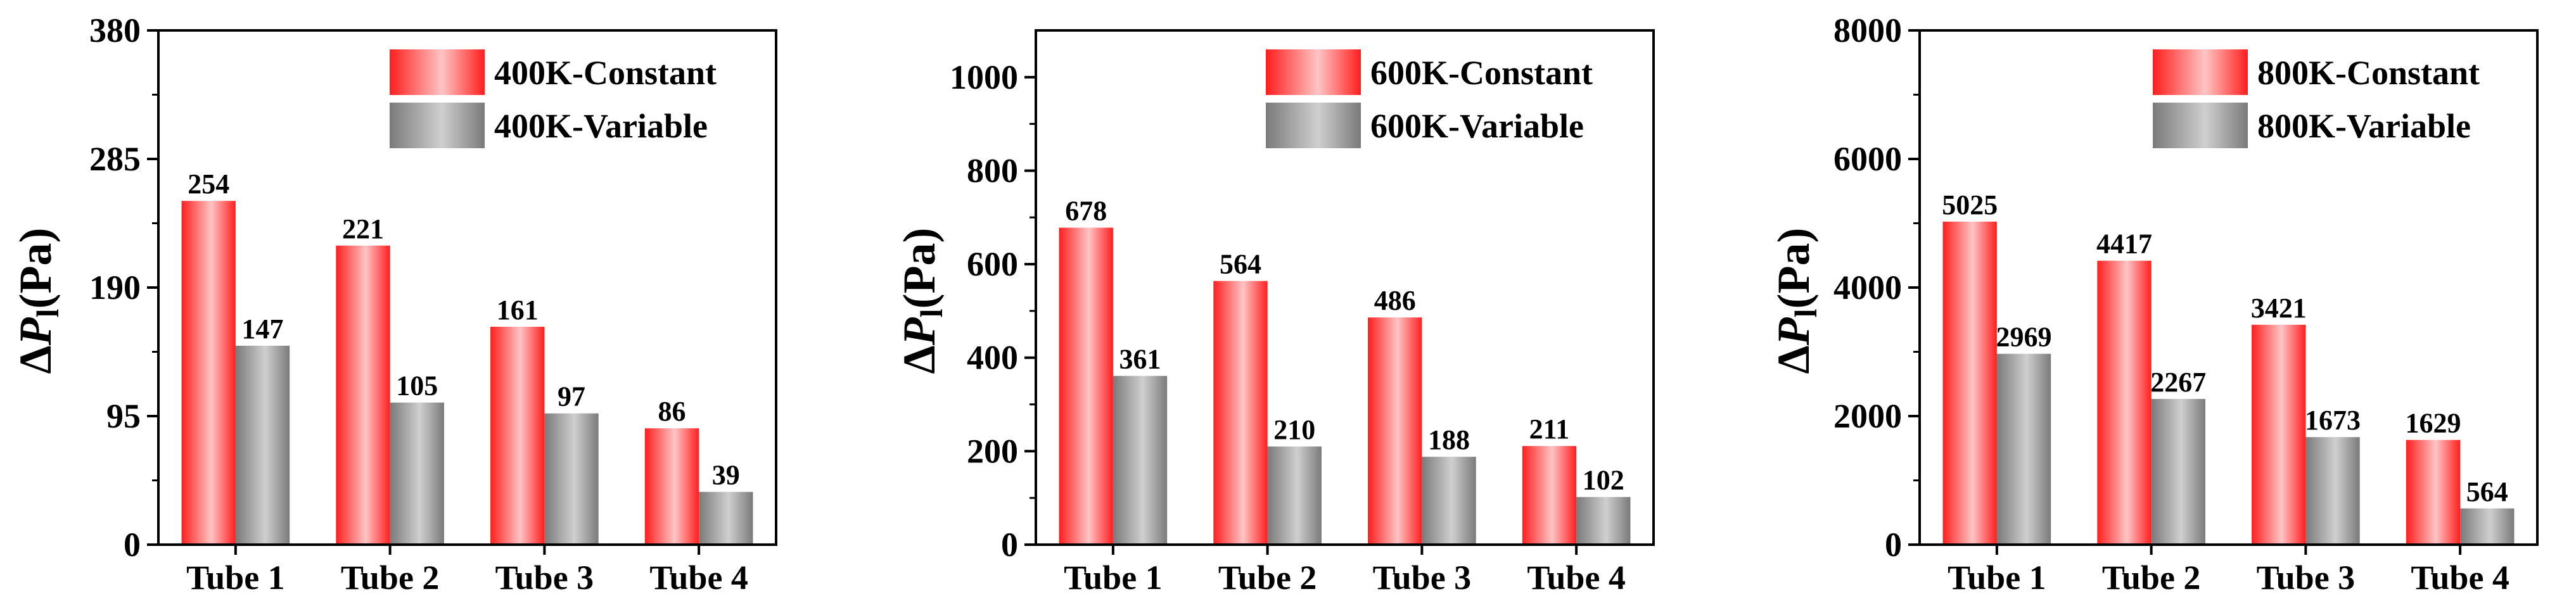  Describe the element at coordinates (1970, 204) in the screenshot. I see `data-label-constant: 5025` at that location.